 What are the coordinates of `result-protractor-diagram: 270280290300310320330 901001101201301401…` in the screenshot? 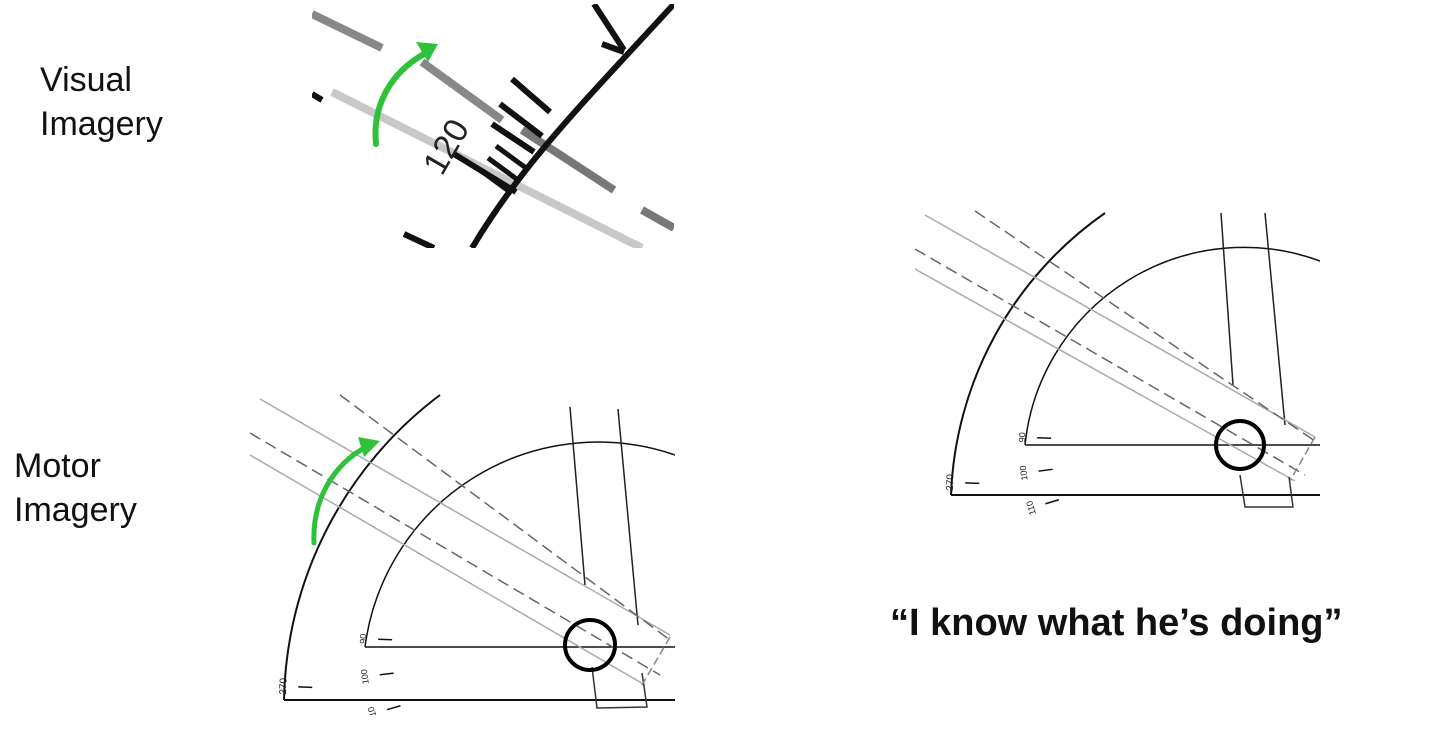 It's located at (1117, 362).